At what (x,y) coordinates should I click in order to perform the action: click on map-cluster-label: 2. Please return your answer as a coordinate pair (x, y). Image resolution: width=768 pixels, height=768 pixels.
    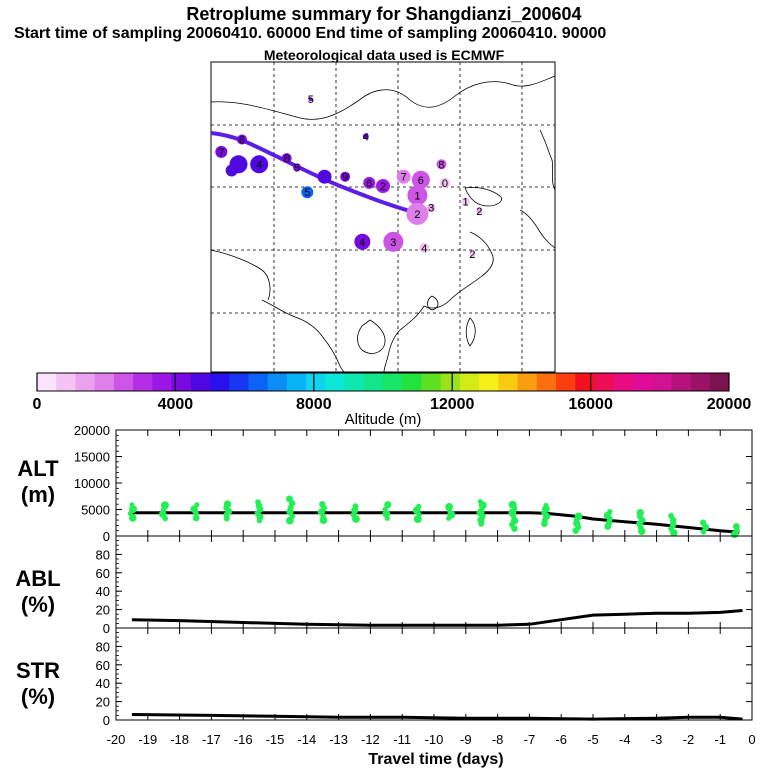
    Looking at the image, I should click on (479, 212).